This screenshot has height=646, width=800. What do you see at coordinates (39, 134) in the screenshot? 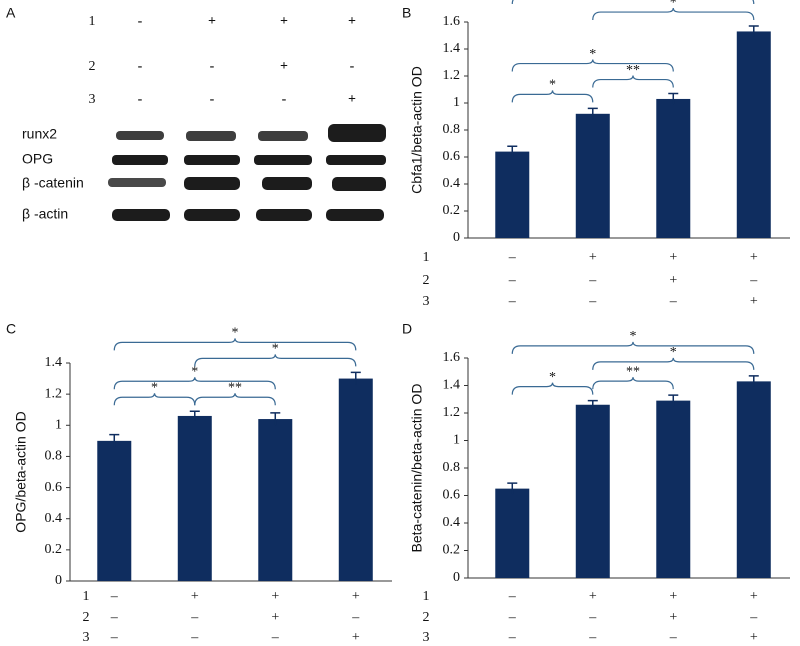
I see `band-label: runx2` at bounding box center [39, 134].